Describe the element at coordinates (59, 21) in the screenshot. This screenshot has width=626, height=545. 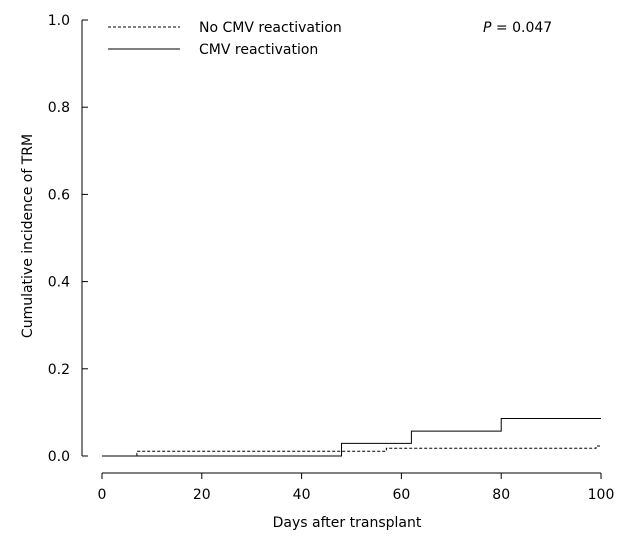
I see `y-tick-label: 1.0` at that location.